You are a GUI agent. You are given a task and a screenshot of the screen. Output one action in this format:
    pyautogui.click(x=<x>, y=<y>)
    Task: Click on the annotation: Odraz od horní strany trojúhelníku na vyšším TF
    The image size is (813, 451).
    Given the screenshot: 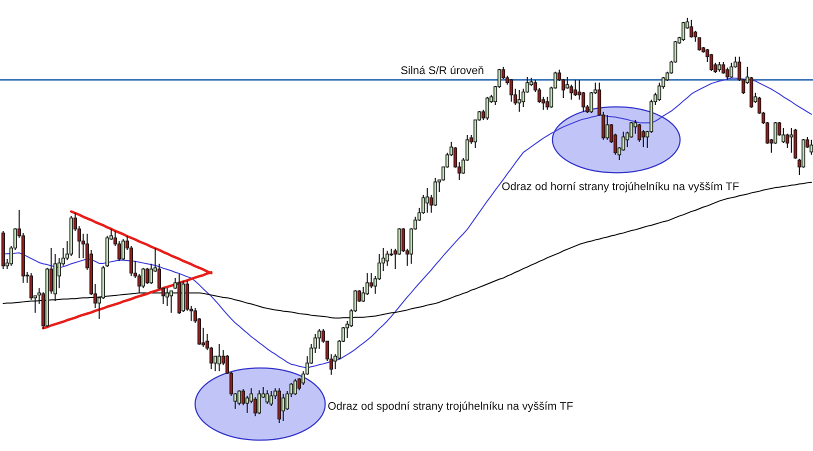 What is the action you would take?
    pyautogui.click(x=620, y=187)
    